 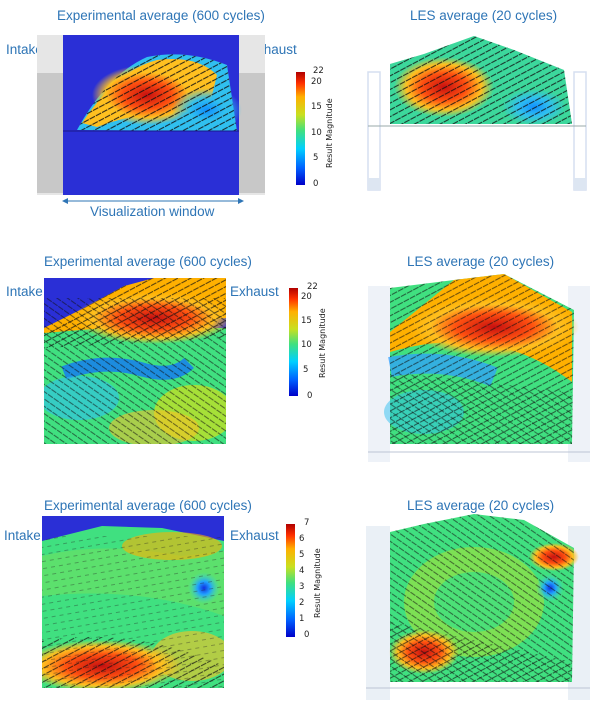 What do you see at coordinates (254, 291) in the screenshot?
I see `exhaust-label-2: Exhaust` at bounding box center [254, 291].